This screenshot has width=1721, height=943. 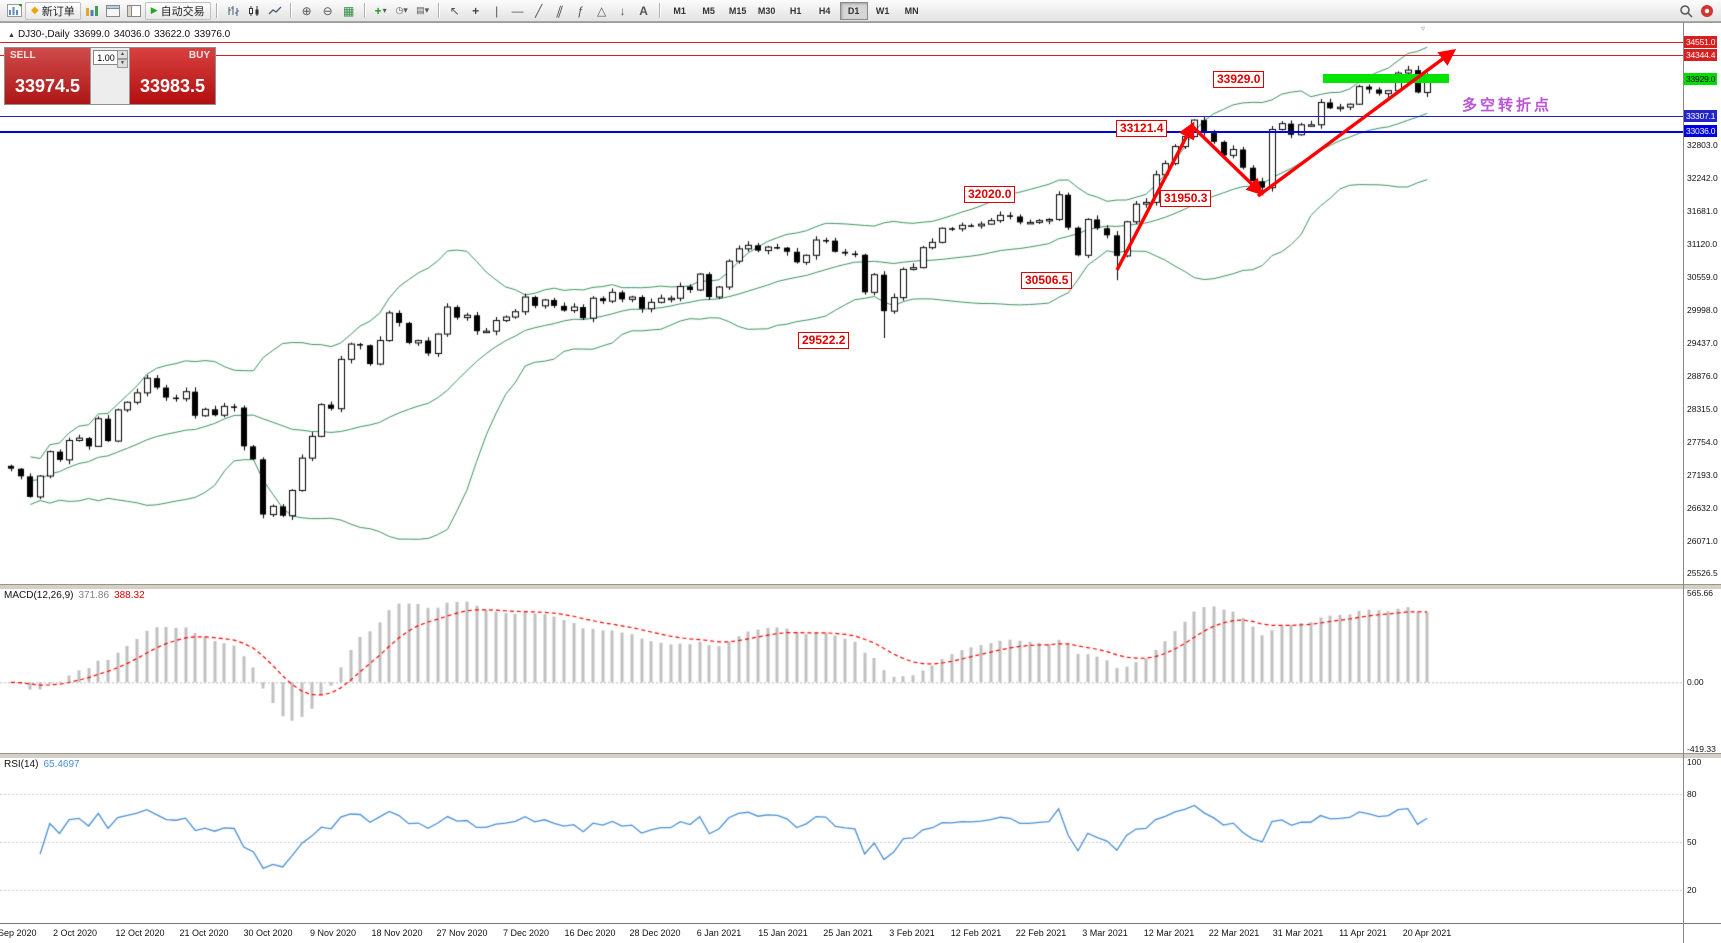 What do you see at coordinates (824, 10) in the screenshot?
I see `timeframe-h4: H4` at bounding box center [824, 10].